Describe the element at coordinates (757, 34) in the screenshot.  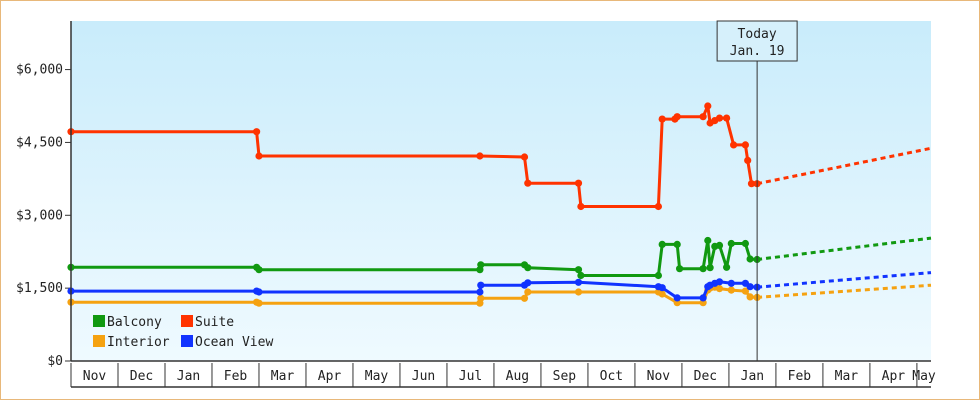
I see `today-label: Today` at that location.